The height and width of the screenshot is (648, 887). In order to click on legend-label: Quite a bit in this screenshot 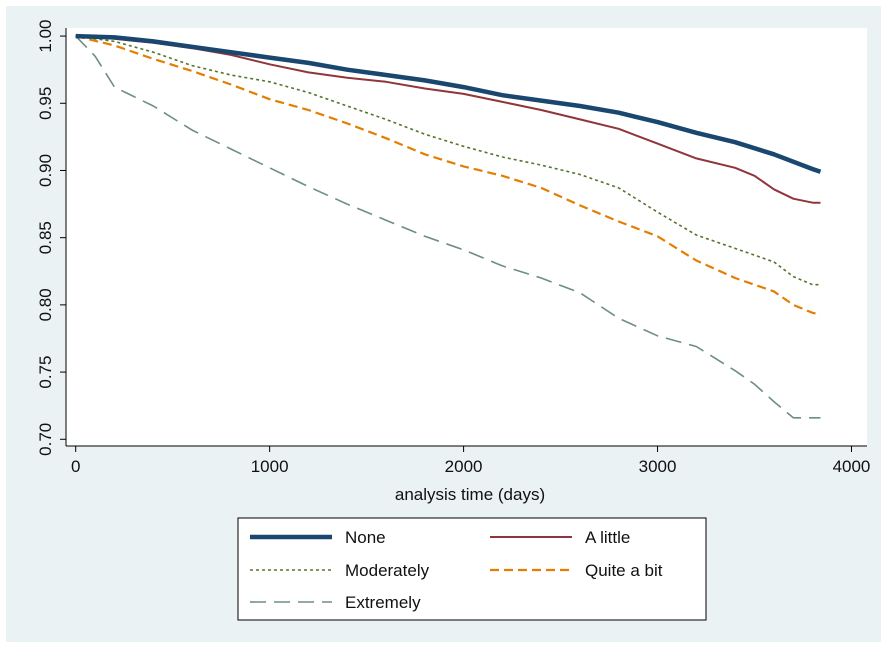, I will do `click(624, 570)`.